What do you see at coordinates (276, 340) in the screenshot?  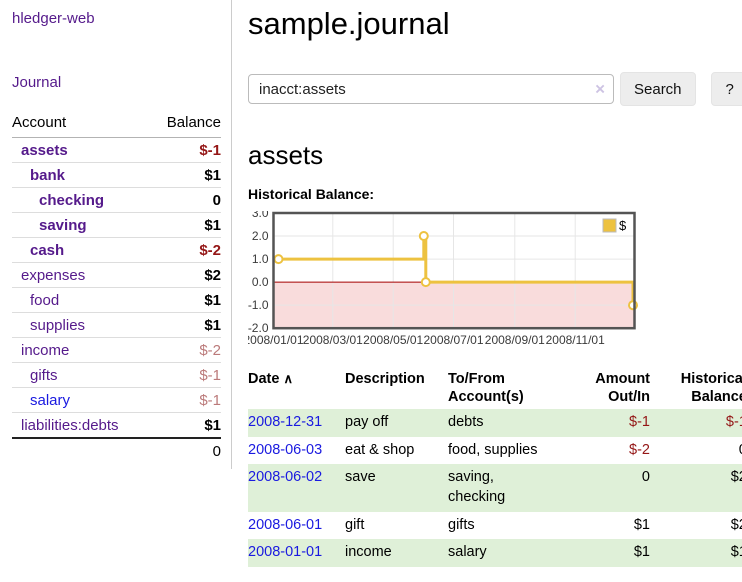 I see `x-tick-label: 2008/01/01` at bounding box center [276, 340].